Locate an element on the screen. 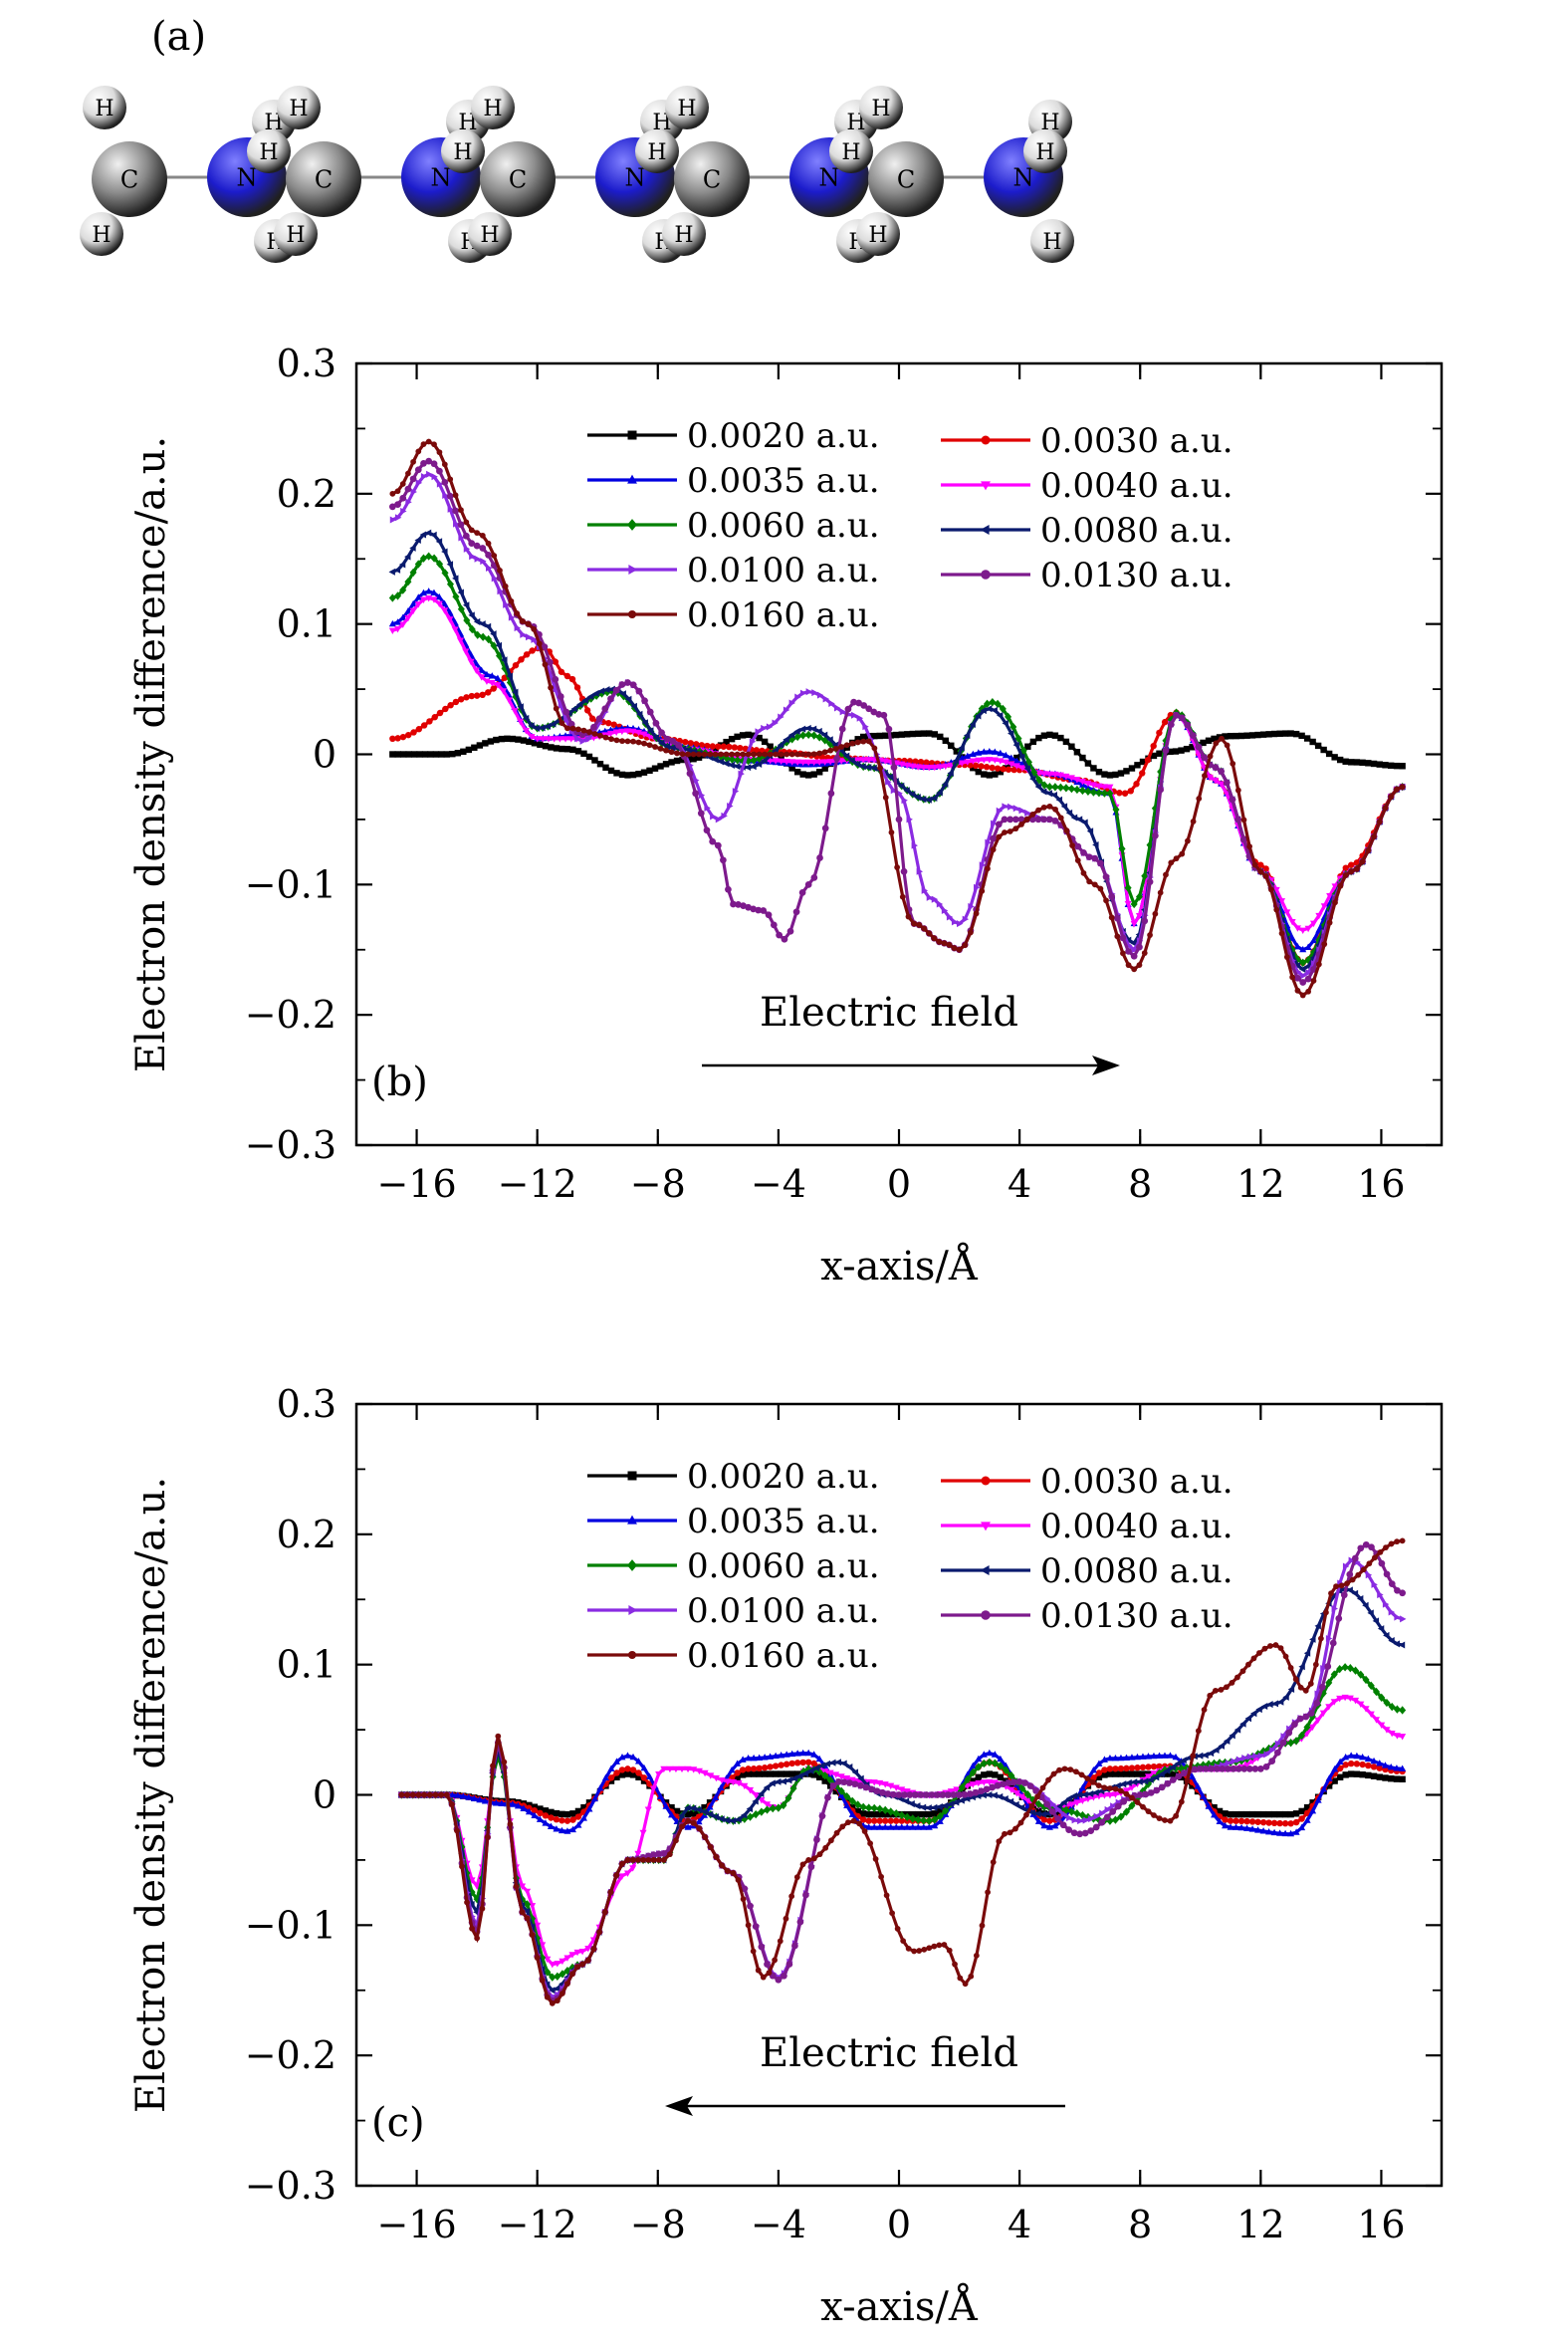 The image size is (1568, 2352). y-axis-label: Electron density difference/a.u. is located at coordinates (151, 754).